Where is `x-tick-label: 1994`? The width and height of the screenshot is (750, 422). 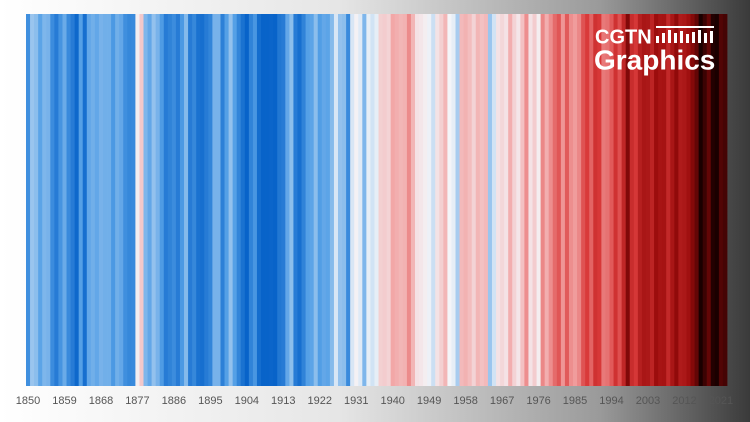 x-tick-label: 1994 is located at coordinates (611, 401).